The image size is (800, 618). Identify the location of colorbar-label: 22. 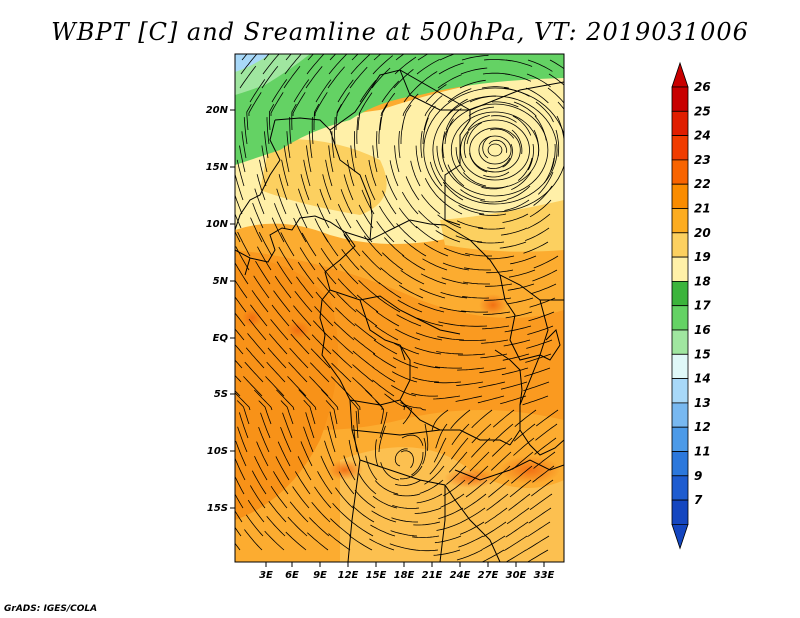
(702, 184).